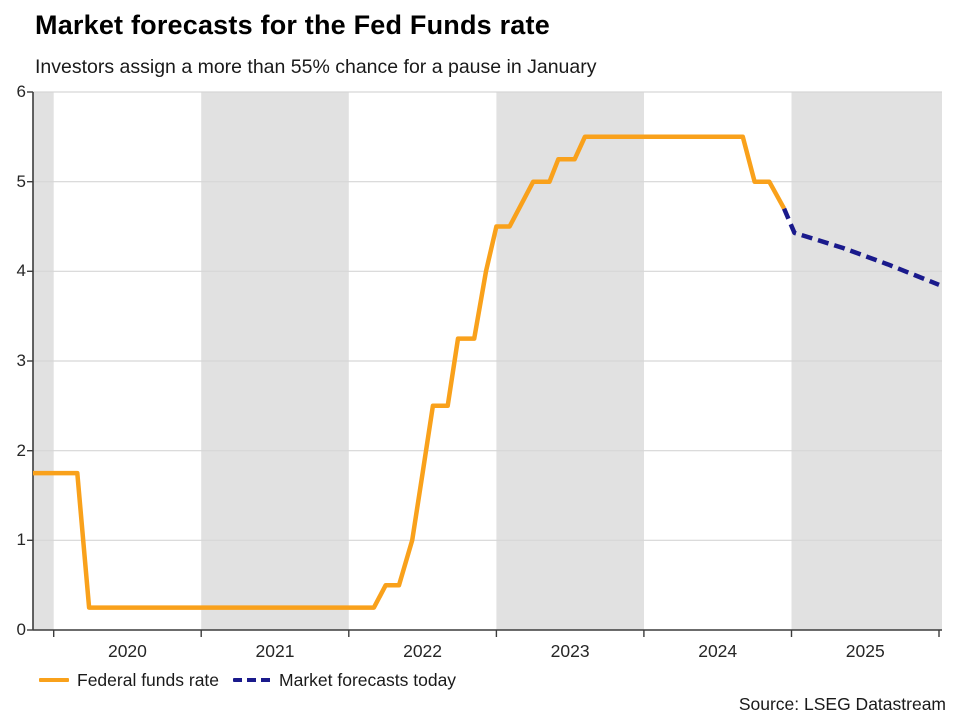 The height and width of the screenshot is (720, 960). I want to click on y-axis-label: 0, so click(21, 629).